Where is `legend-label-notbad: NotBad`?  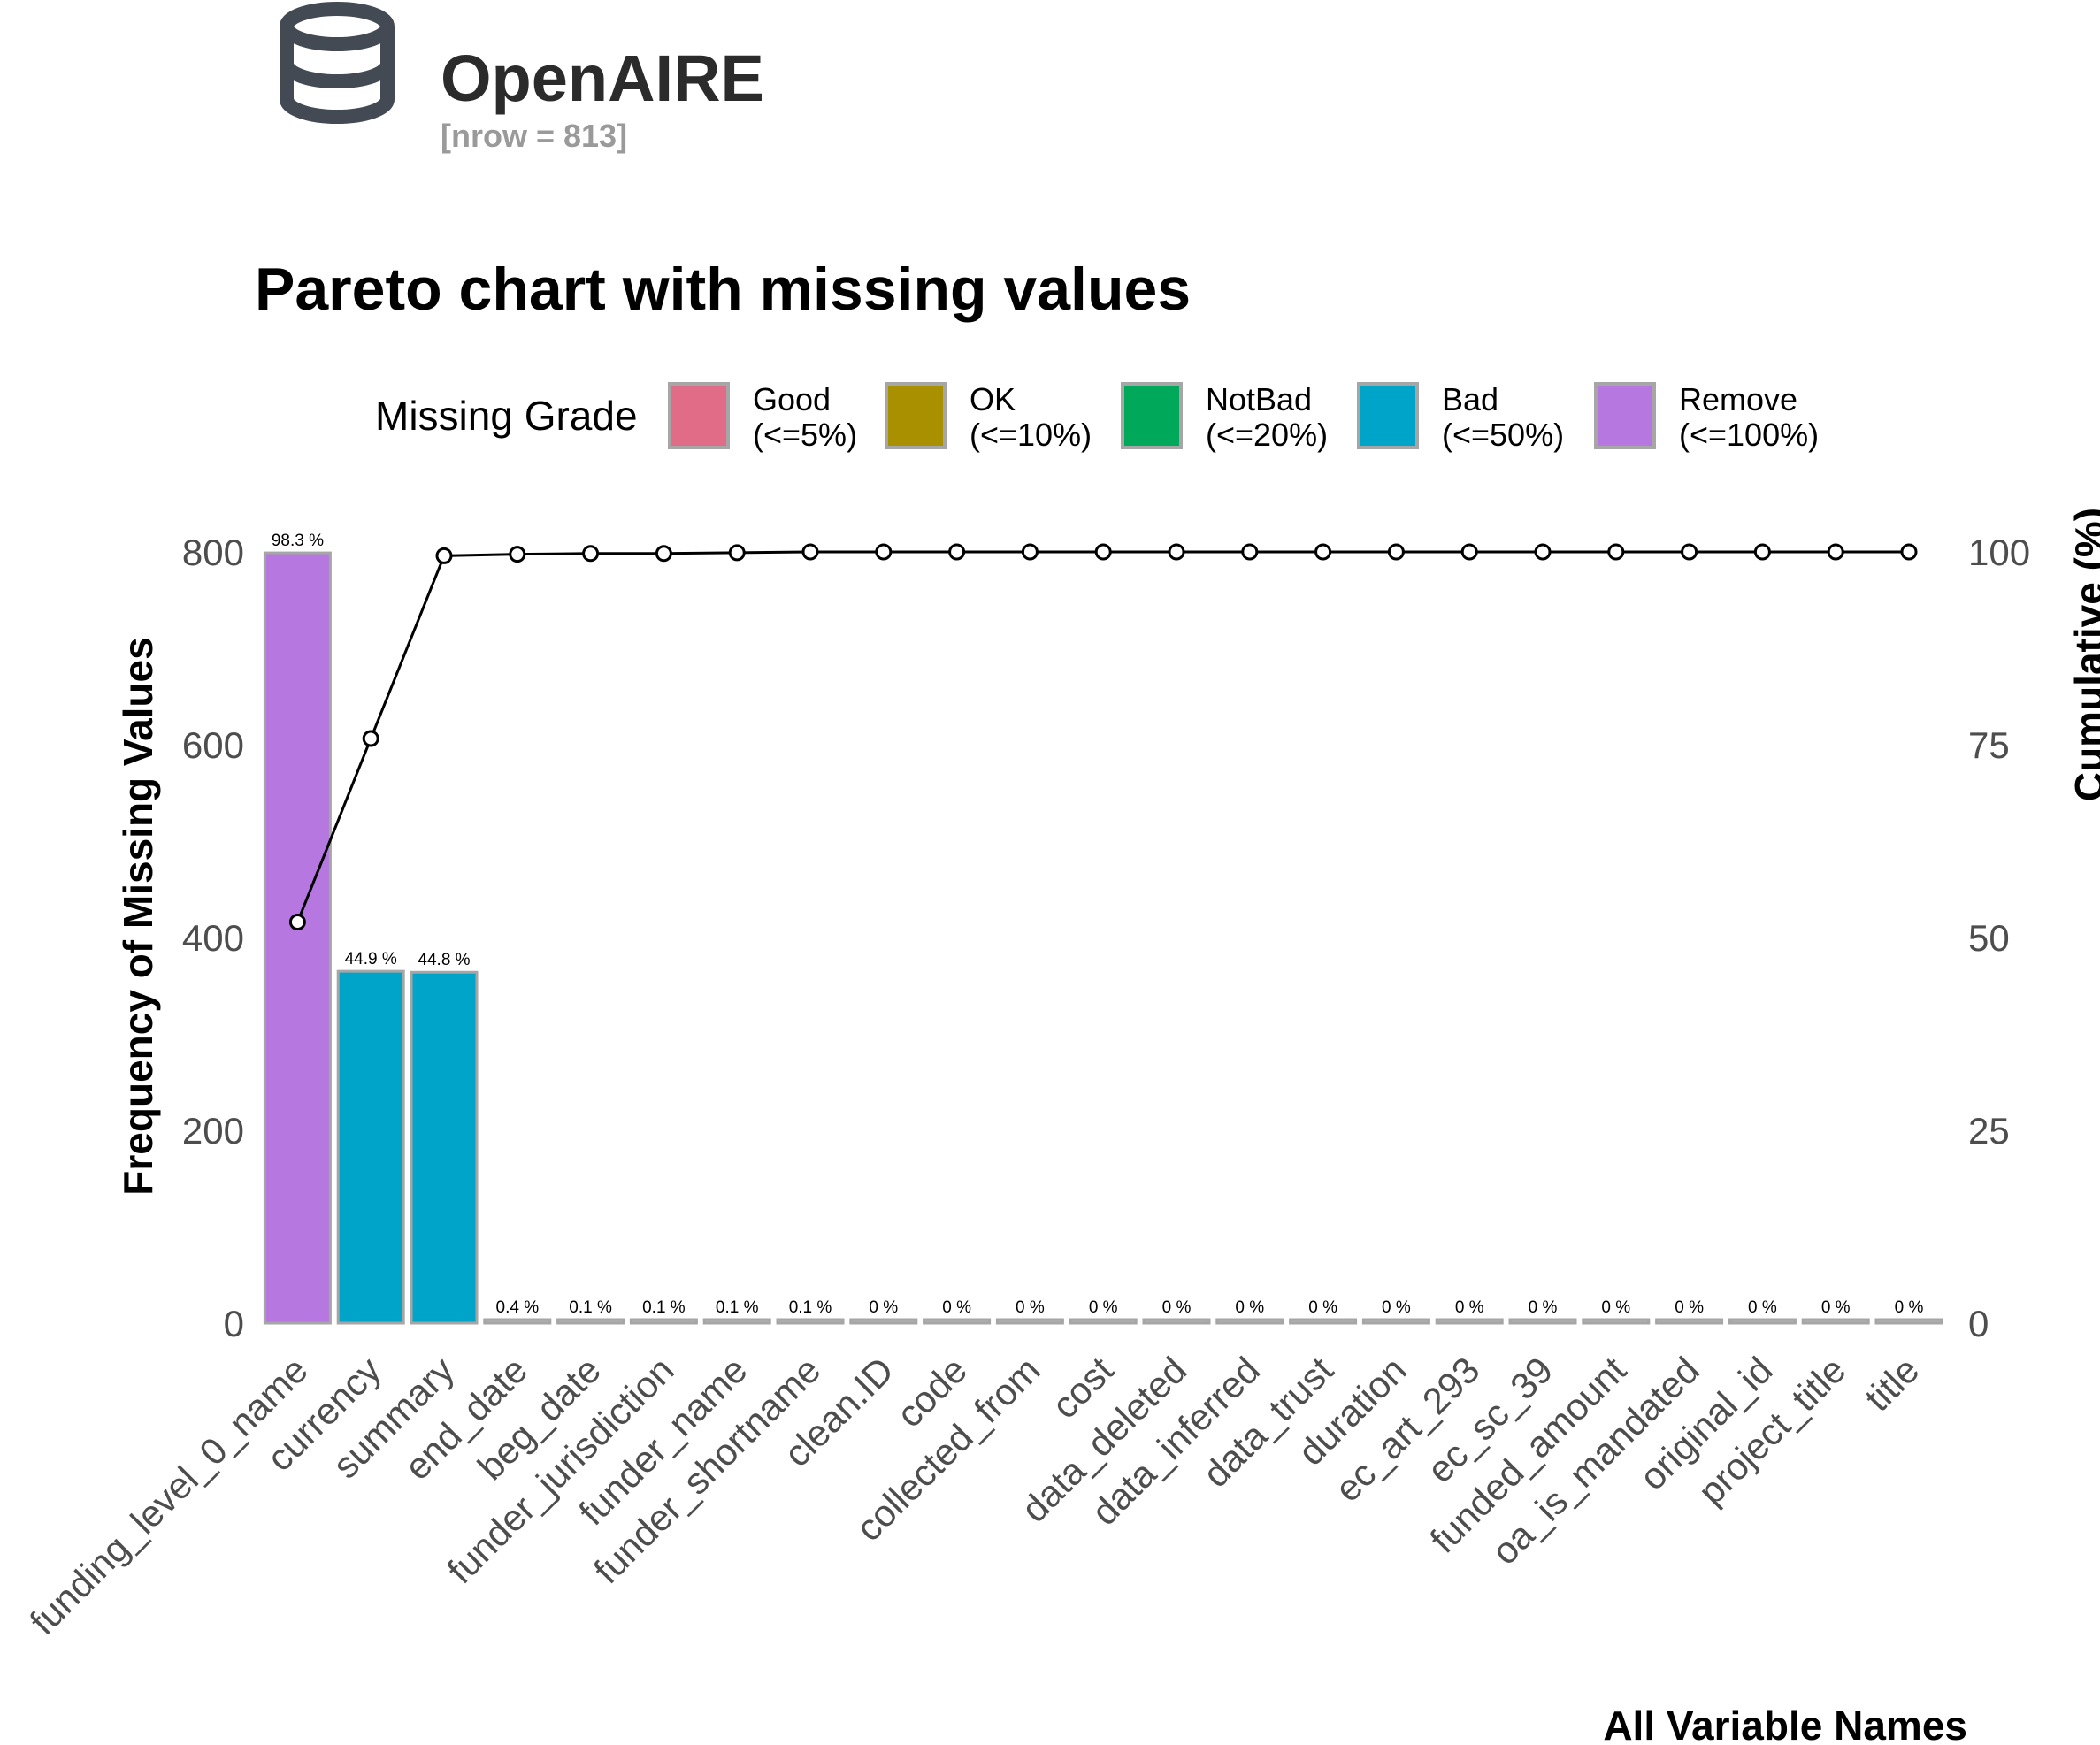 legend-label-notbad: NotBad is located at coordinates (1259, 399).